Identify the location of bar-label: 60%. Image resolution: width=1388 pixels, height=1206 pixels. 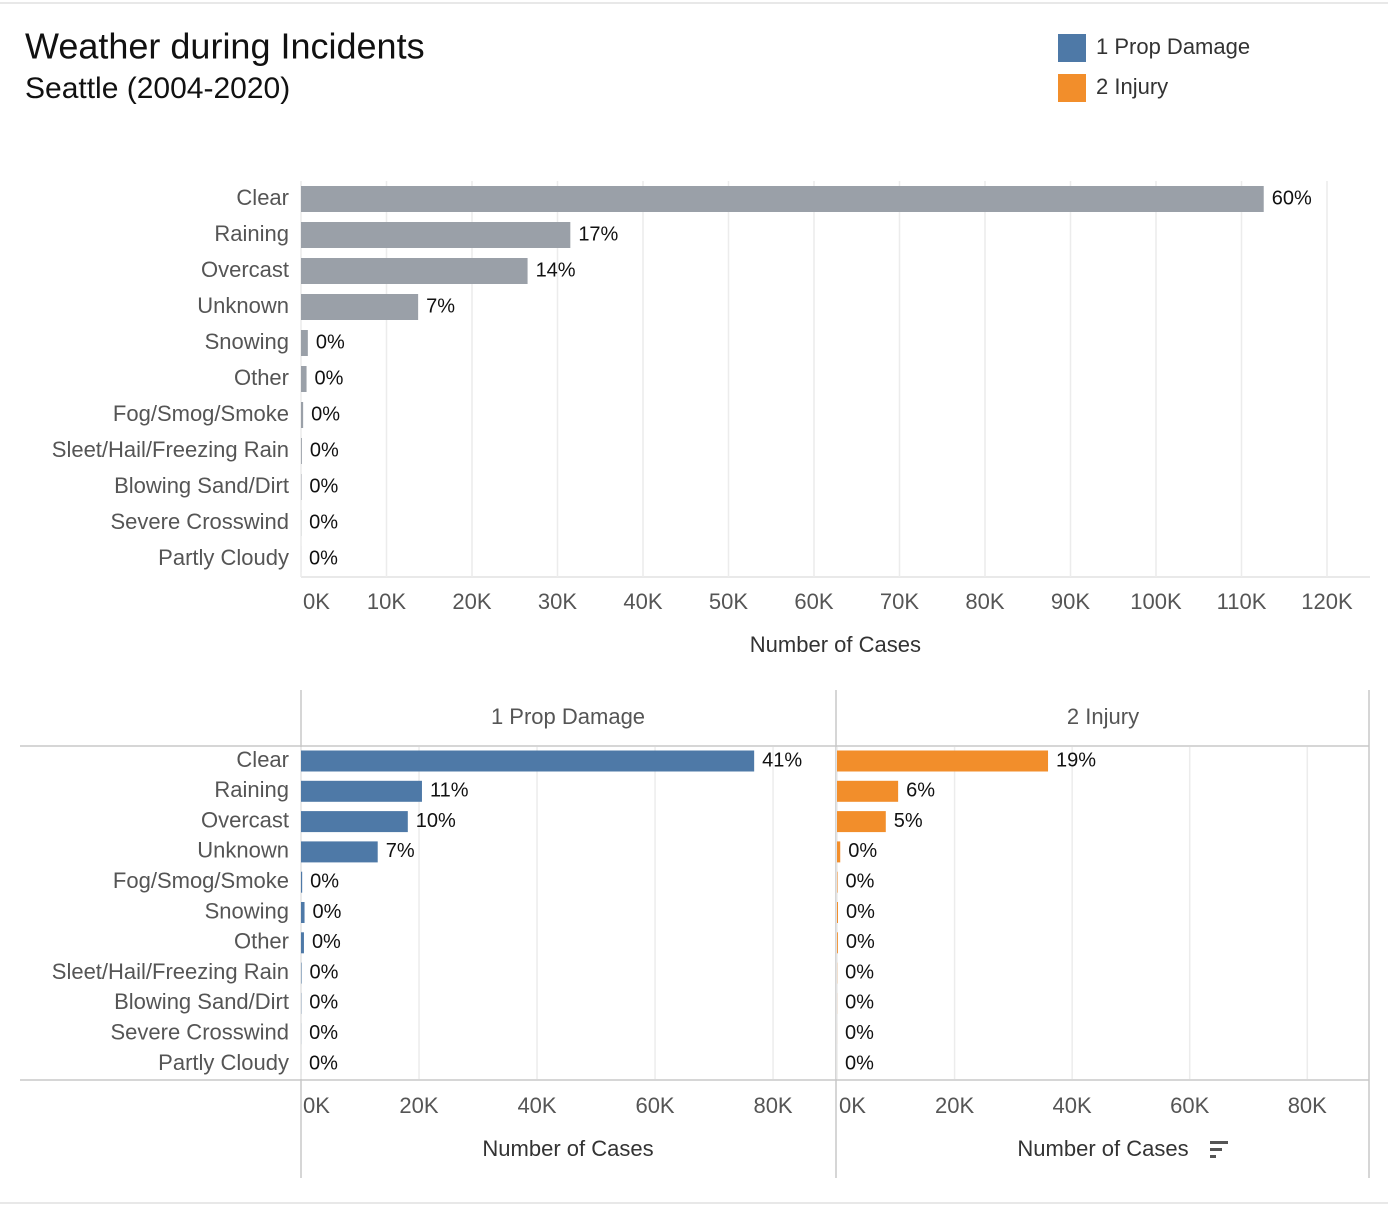
(1292, 198).